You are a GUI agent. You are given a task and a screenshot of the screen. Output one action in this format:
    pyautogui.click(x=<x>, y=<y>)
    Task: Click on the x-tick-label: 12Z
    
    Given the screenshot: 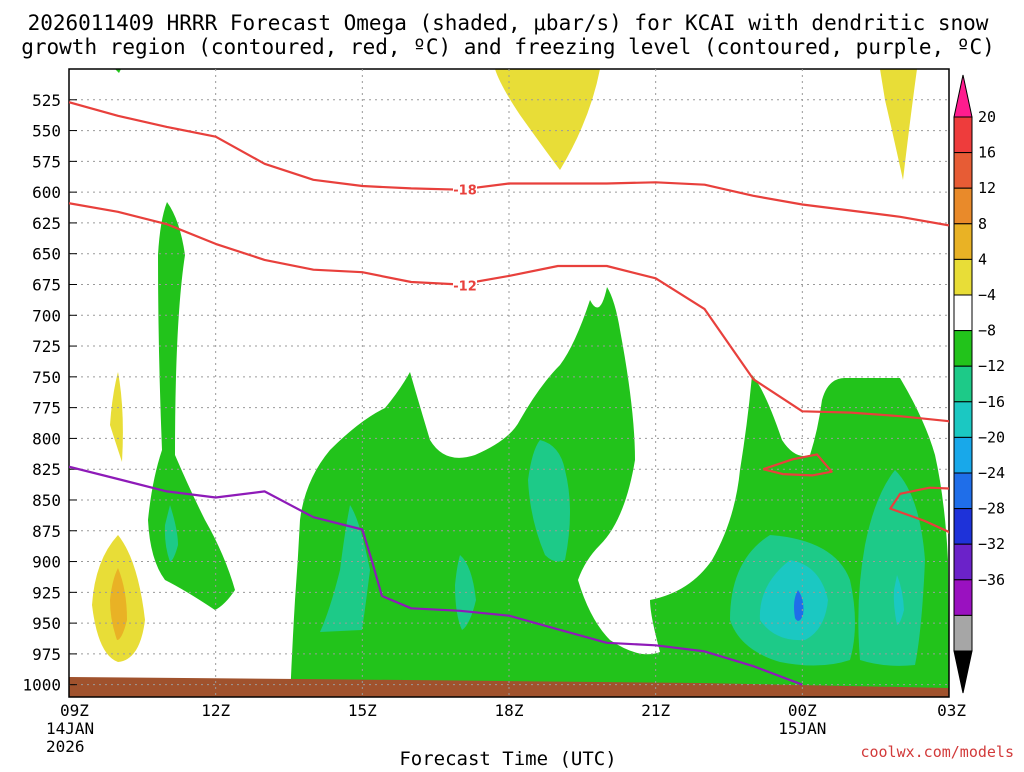 What is the action you would take?
    pyautogui.click(x=215, y=710)
    